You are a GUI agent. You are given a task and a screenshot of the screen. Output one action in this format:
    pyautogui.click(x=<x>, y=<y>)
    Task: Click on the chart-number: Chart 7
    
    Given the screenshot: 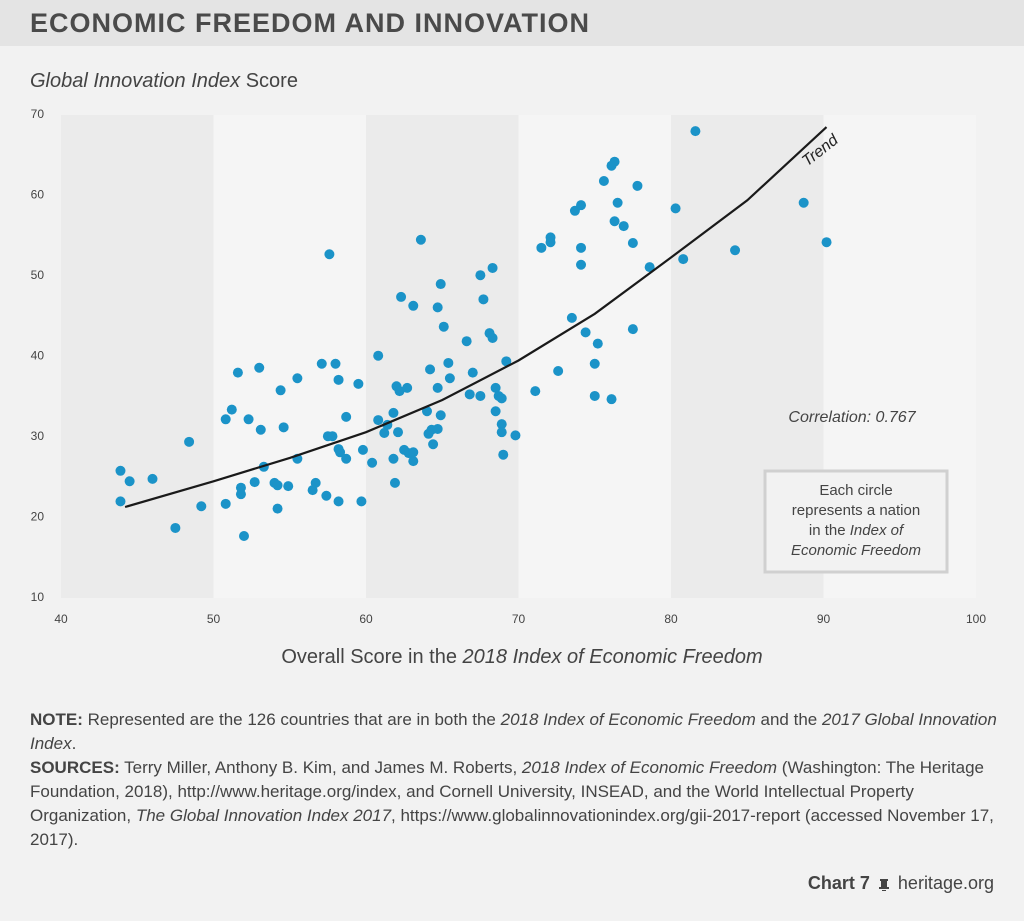 What is the action you would take?
    pyautogui.click(x=838, y=883)
    